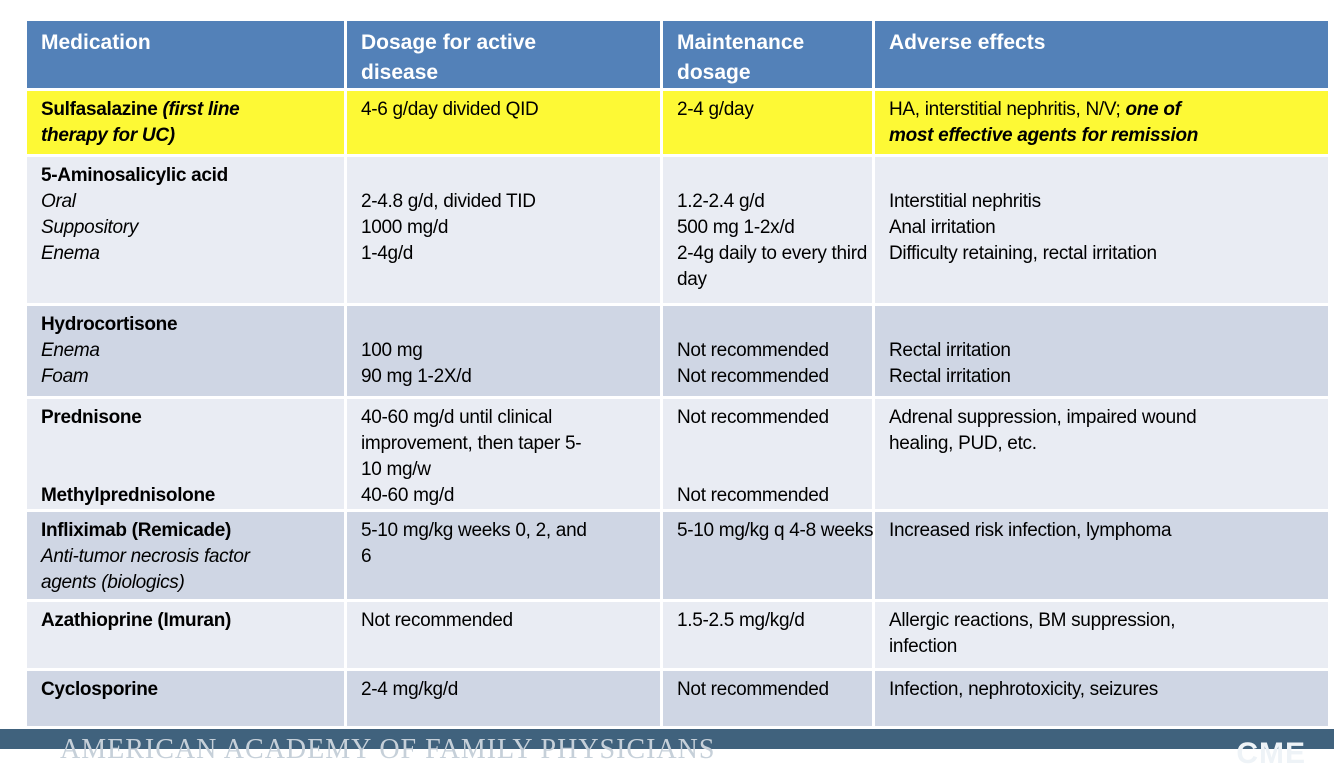 This screenshot has height=771, width=1334. What do you see at coordinates (192, 351) in the screenshot?
I see `cell-line: Enema` at bounding box center [192, 351].